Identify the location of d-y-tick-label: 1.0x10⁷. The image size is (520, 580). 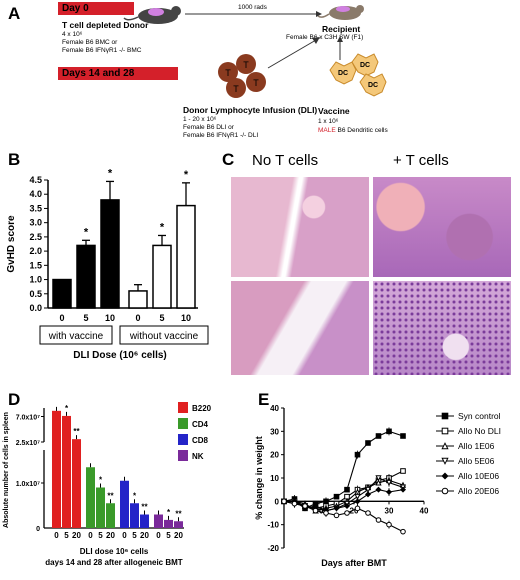
(28, 484).